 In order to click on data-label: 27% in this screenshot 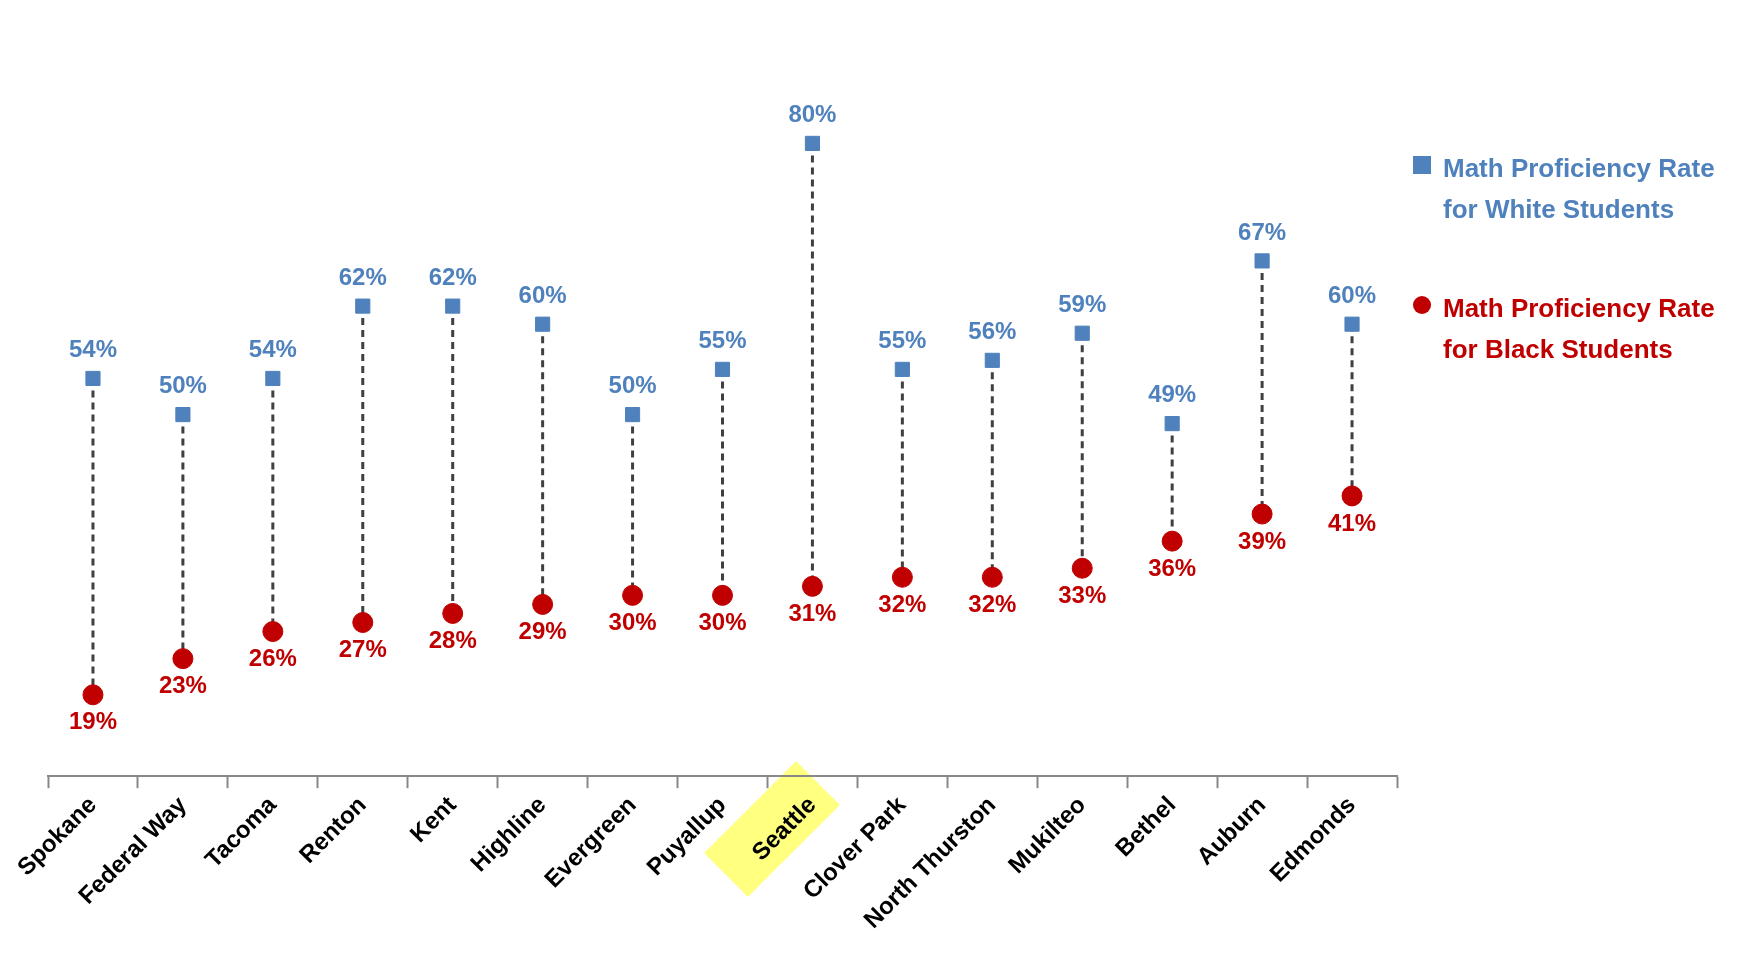, I will do `click(362, 649)`.